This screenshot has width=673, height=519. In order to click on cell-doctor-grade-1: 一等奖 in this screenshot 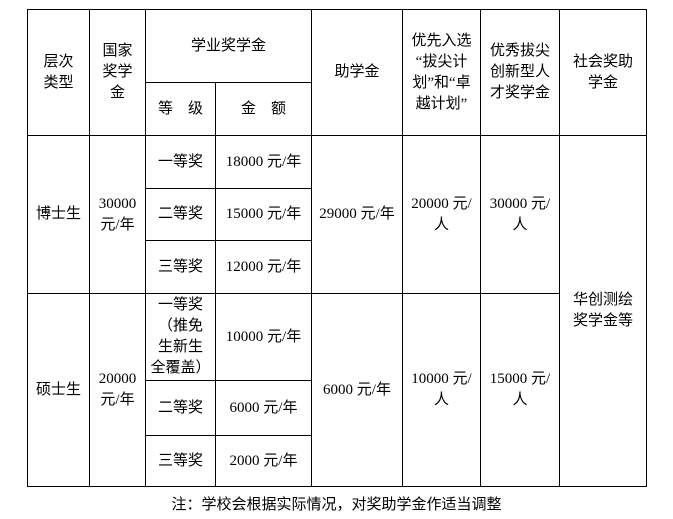, I will do `click(180, 162)`.